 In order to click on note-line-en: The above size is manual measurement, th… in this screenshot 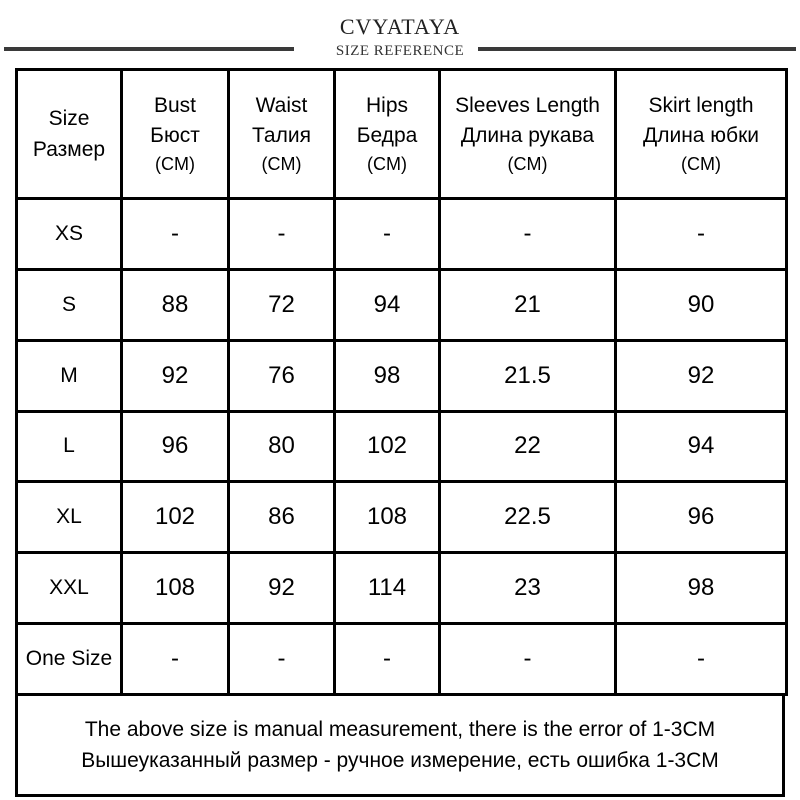, I will do `click(400, 729)`.